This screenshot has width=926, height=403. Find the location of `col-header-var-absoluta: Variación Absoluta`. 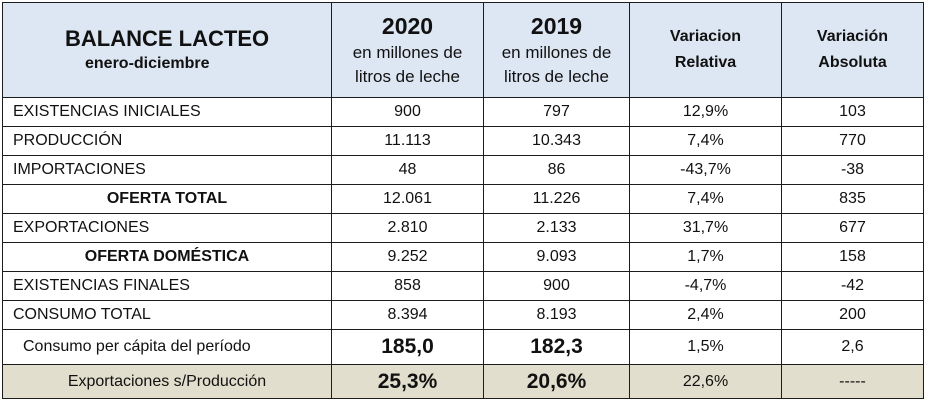

col-header-var-absoluta: Variación Absoluta is located at coordinates (852, 50).